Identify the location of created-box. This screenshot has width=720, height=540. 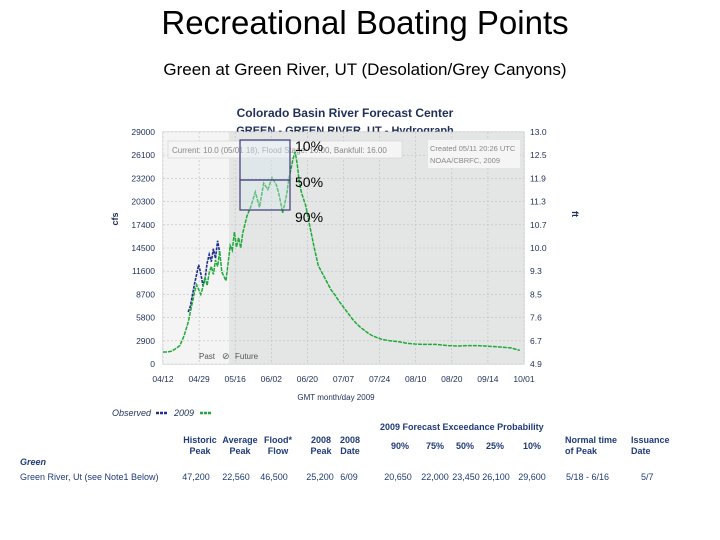
(474, 154).